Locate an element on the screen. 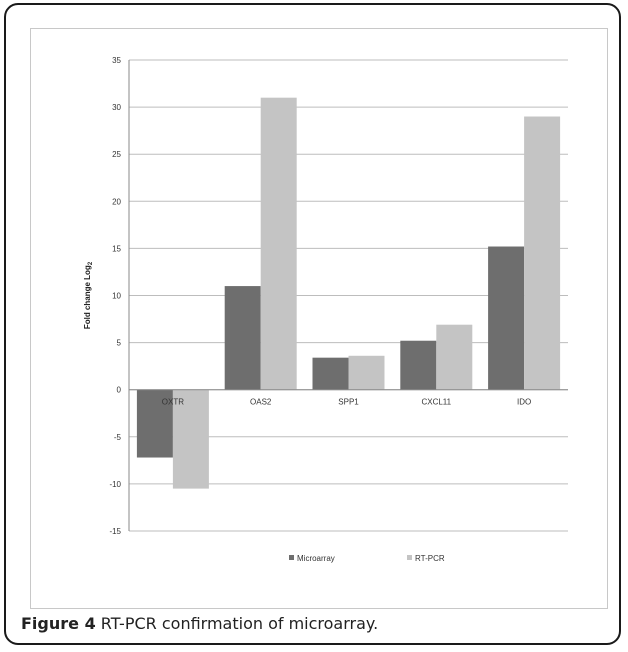  y-tick-label: 10 is located at coordinates (116, 296).